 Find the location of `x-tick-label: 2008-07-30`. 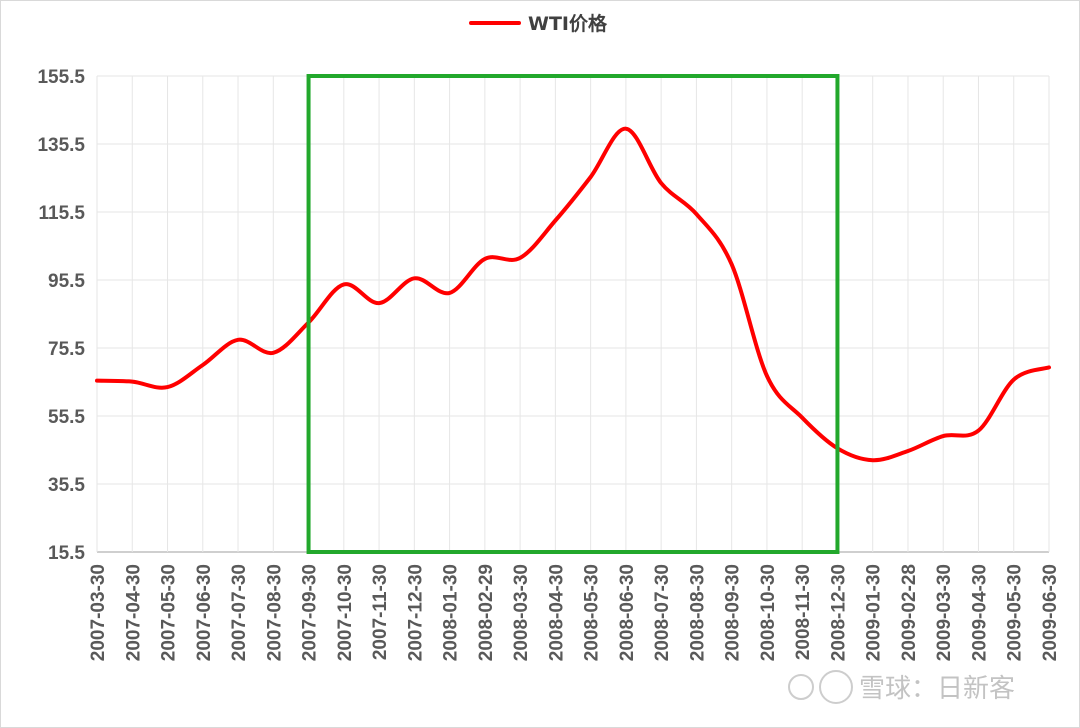

x-tick-label: 2008-07-30 is located at coordinates (662, 612).